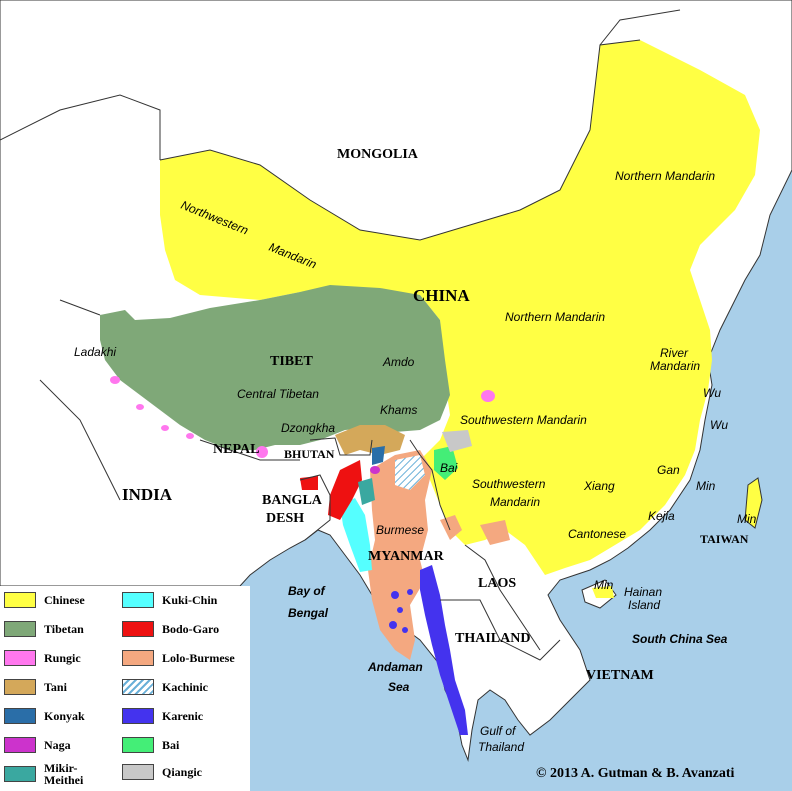 This screenshot has height=791, width=792. I want to click on konyak-area, so click(378, 455).